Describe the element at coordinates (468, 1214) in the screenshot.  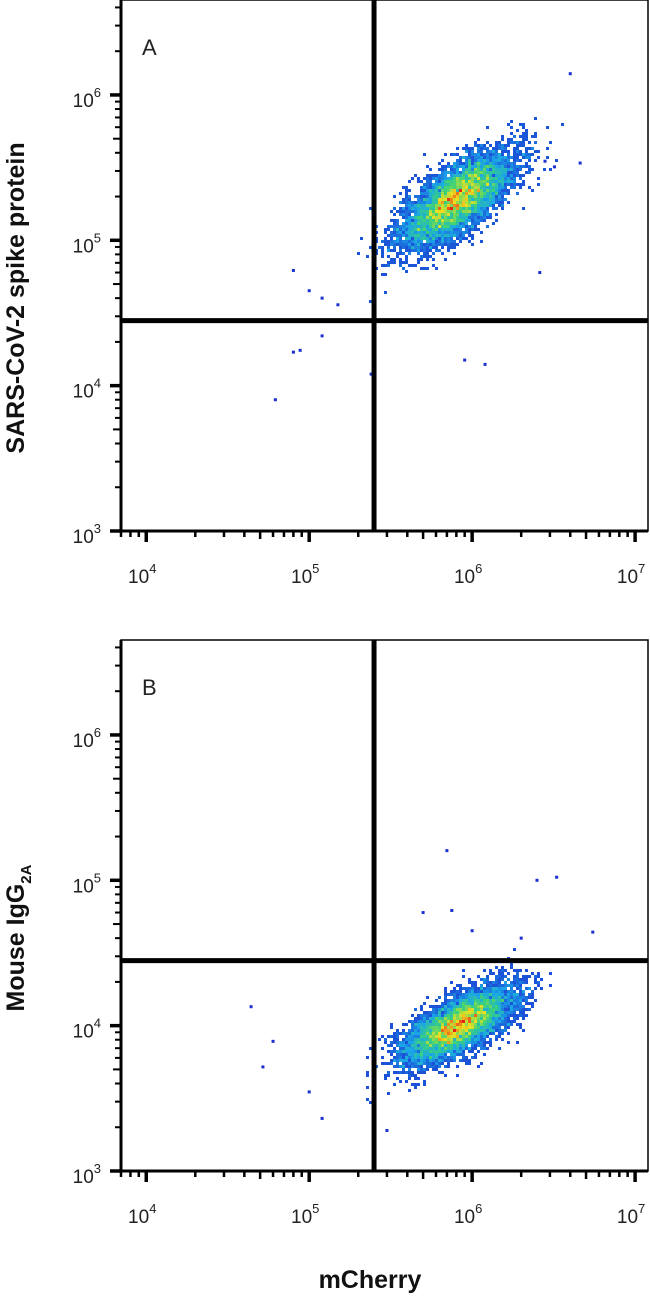
I see `x-tick-label: 106` at that location.